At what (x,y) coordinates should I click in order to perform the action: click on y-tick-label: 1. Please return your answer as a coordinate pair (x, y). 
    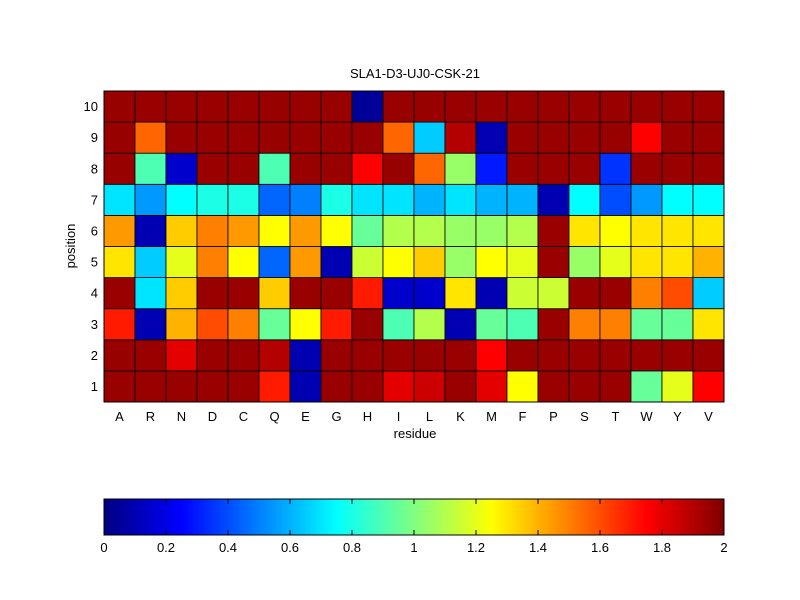
    Looking at the image, I should click on (94, 386).